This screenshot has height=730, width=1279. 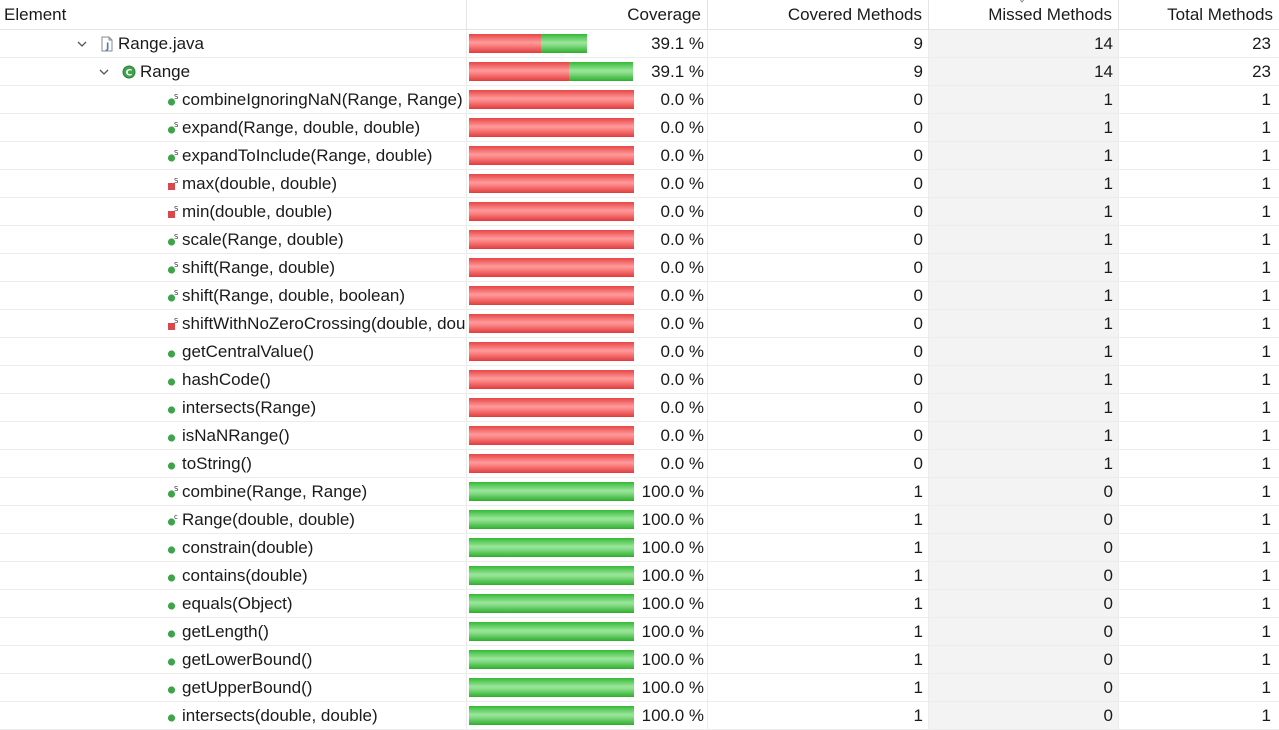 What do you see at coordinates (233, 379) in the screenshot?
I see `element-cell: hashCode()` at bounding box center [233, 379].